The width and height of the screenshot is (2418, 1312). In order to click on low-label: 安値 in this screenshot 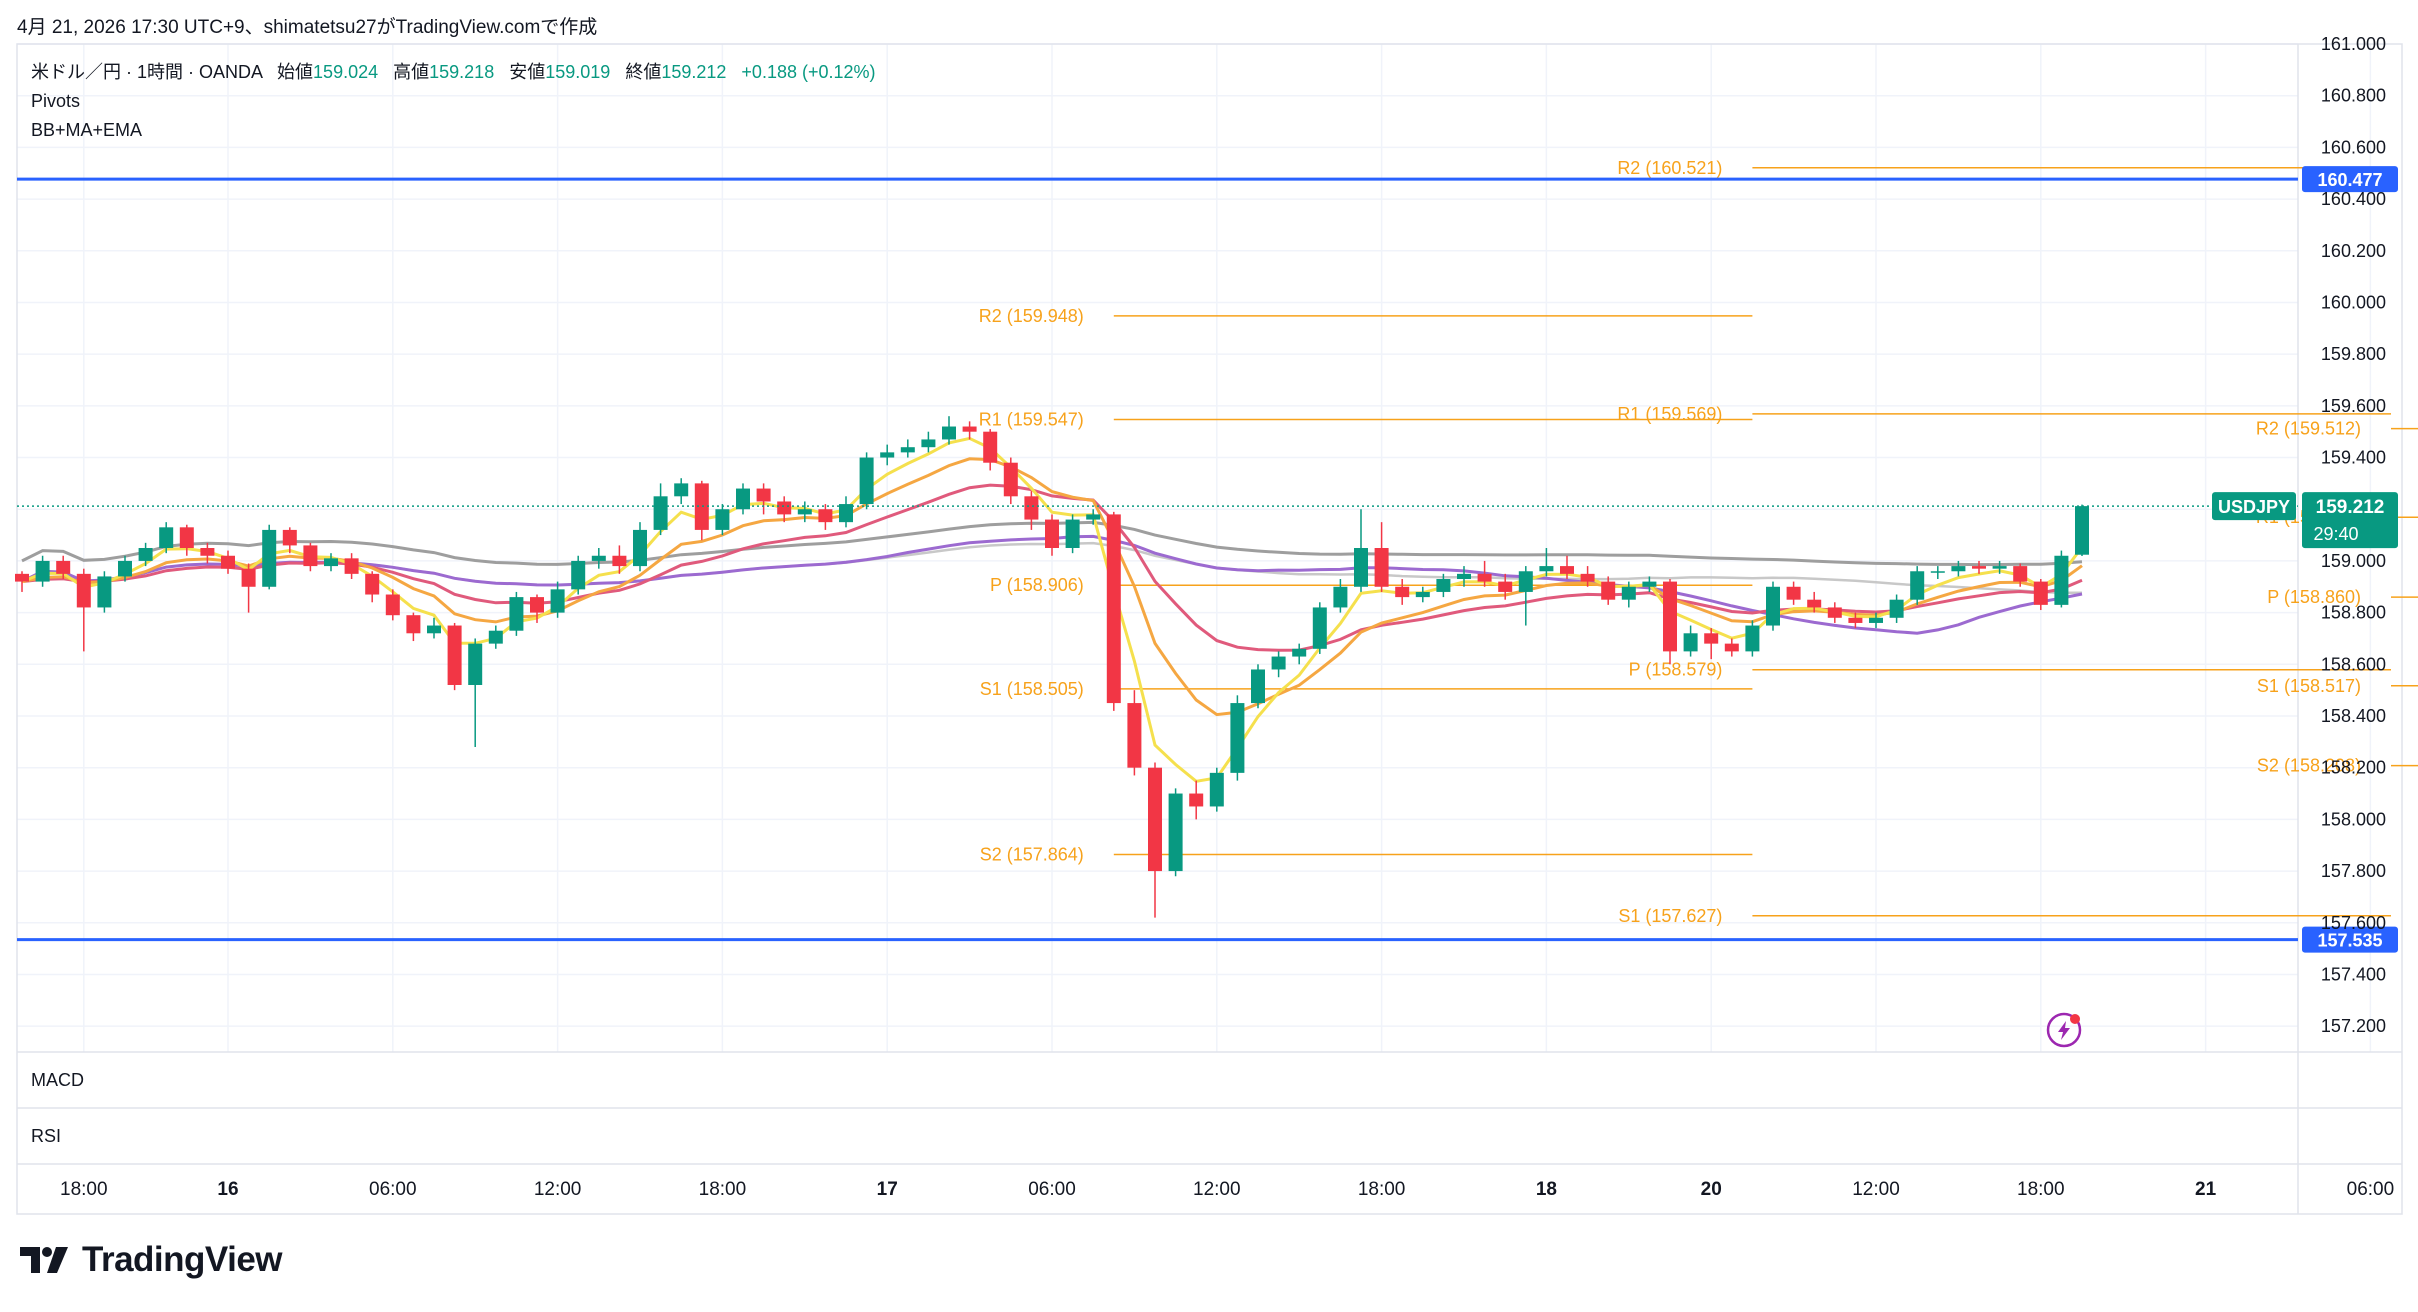, I will do `click(527, 72)`.